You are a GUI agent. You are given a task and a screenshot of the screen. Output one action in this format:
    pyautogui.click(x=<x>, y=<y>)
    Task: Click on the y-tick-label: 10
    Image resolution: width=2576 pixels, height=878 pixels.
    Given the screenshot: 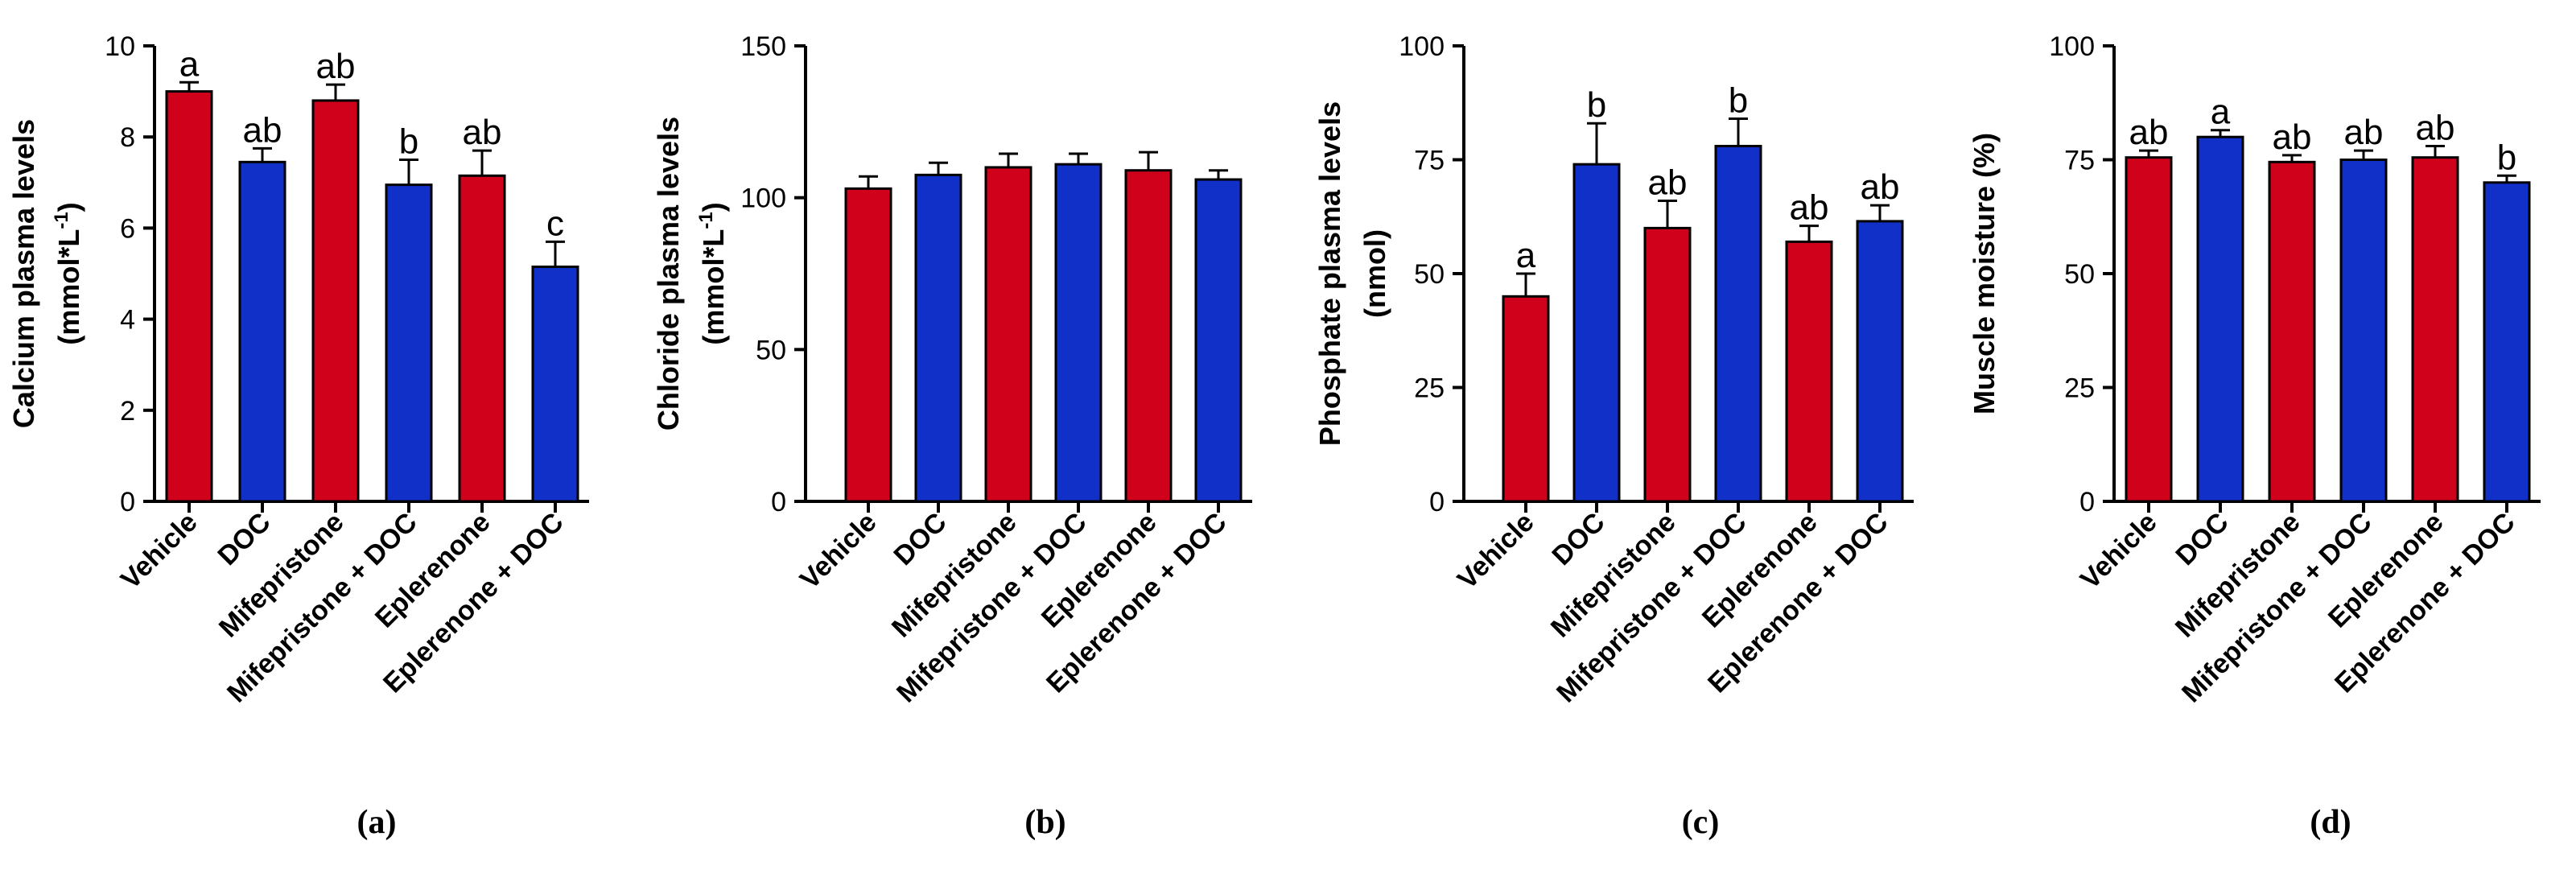 What is the action you would take?
    pyautogui.click(x=120, y=46)
    